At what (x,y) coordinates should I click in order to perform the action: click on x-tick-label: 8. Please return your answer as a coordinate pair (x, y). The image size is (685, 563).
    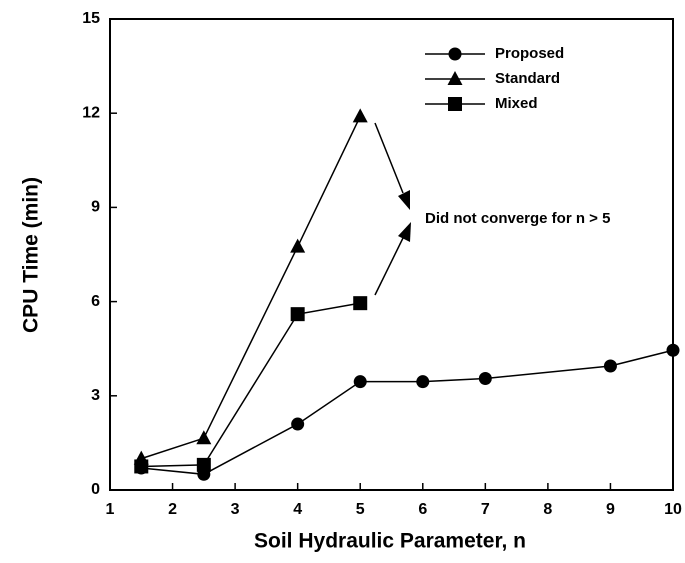
    Looking at the image, I should click on (547, 509).